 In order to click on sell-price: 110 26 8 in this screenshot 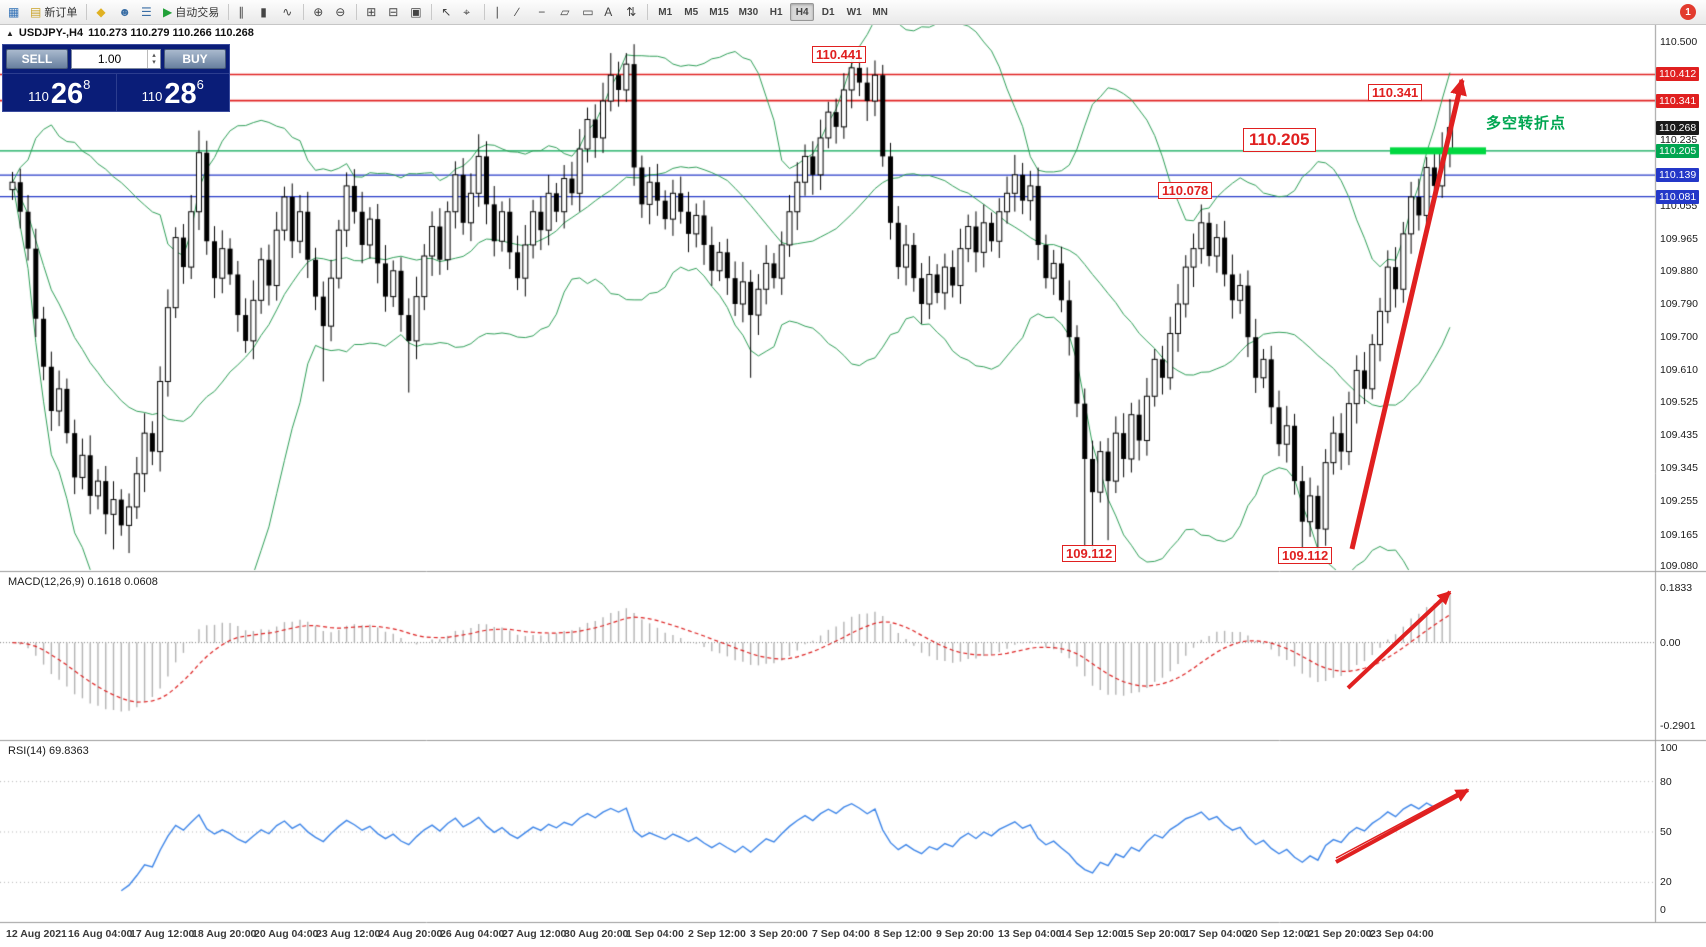, I will do `click(59, 92)`.